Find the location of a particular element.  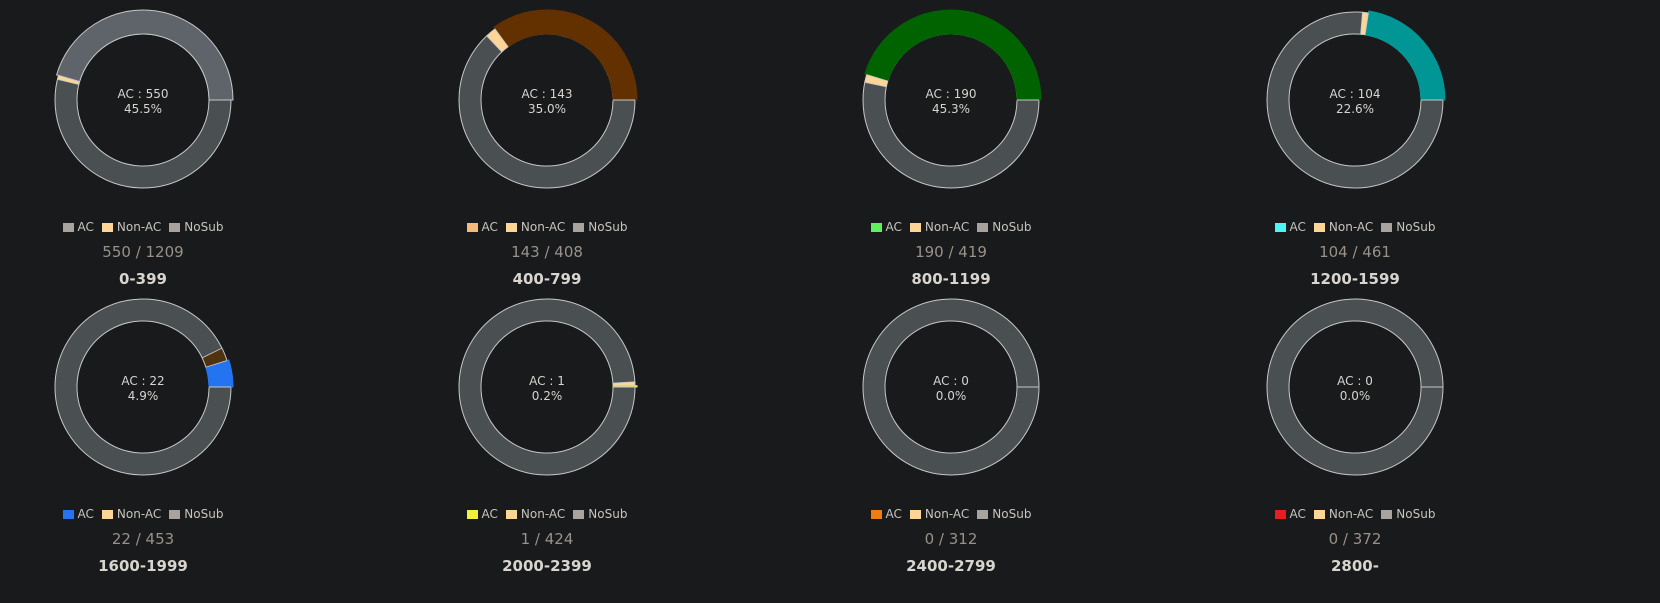

chart-2400-2799: AC : 0 0.0% AC Non-AC NoSub 0 / 312 2400-2799 is located at coordinates (951, 432).